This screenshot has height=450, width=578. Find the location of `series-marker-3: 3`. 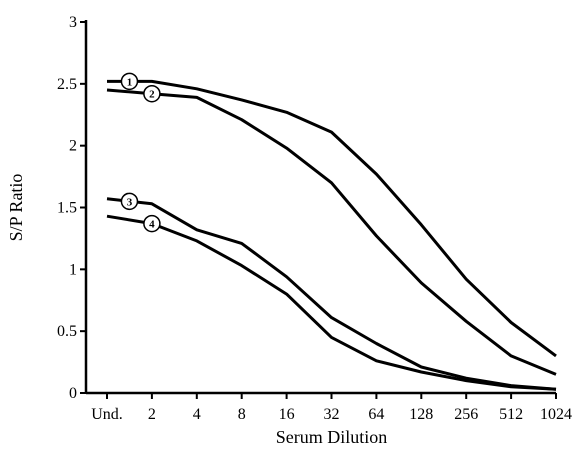

series-marker-3: 3 is located at coordinates (129, 201).